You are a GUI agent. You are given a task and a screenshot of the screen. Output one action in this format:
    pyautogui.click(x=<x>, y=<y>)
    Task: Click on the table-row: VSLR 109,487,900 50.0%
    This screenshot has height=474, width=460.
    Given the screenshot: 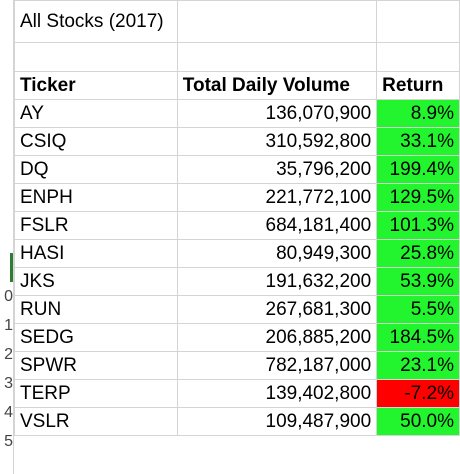 What is the action you would take?
    pyautogui.click(x=237, y=421)
    